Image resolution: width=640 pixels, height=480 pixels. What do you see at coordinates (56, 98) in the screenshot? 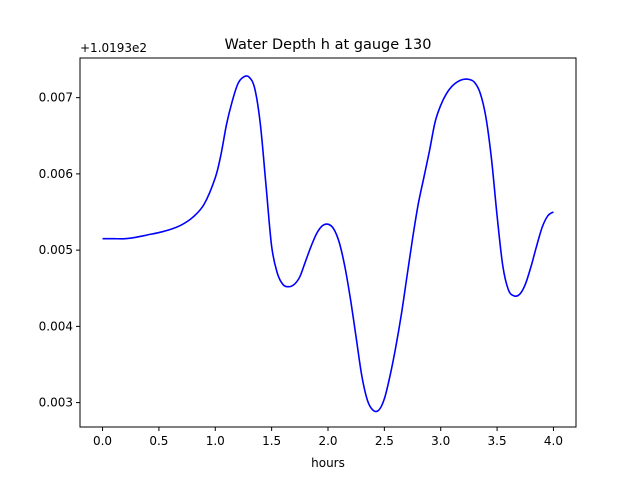
I see `y-tick-label: 0.007` at bounding box center [56, 98].